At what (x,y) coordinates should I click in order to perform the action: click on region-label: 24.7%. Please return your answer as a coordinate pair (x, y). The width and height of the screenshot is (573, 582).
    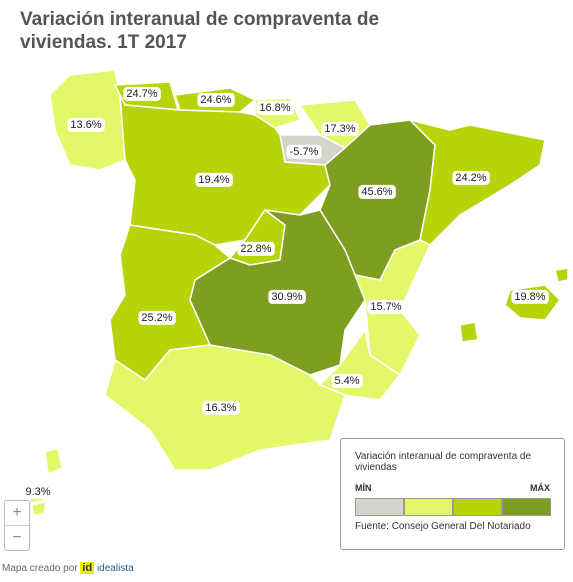
    Looking at the image, I should click on (141, 94).